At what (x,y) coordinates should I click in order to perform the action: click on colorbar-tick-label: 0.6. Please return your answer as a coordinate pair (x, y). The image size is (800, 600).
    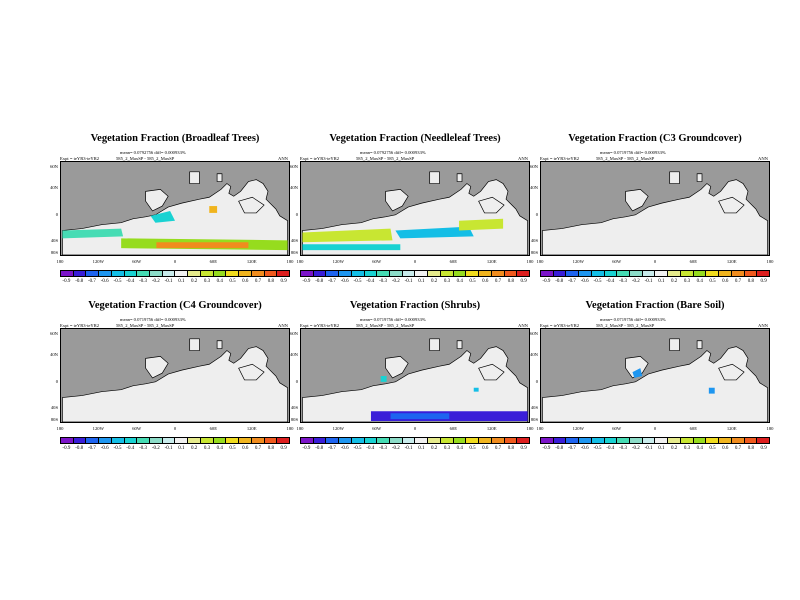
    Looking at the image, I should click on (485, 281).